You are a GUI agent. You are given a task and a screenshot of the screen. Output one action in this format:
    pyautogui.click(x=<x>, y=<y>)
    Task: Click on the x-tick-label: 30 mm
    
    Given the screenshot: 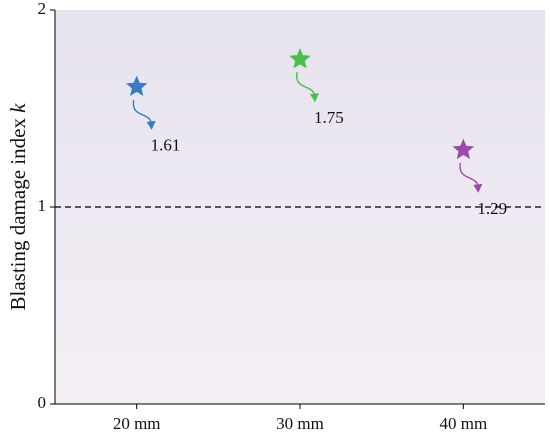 What is the action you would take?
    pyautogui.click(x=300, y=423)
    